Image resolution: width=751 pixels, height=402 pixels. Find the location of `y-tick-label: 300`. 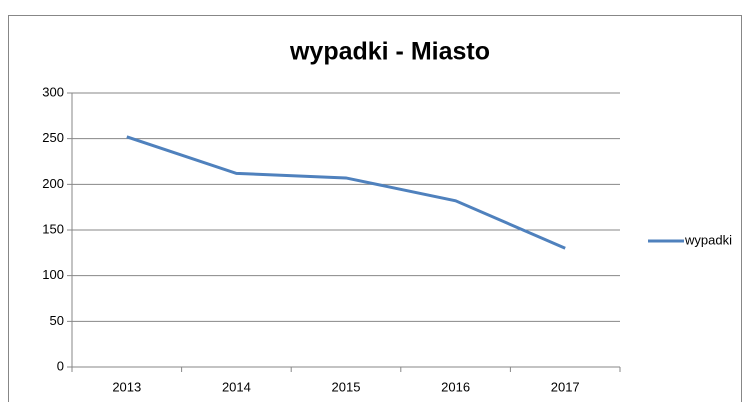

y-tick-label: 300 is located at coordinates (53, 91).